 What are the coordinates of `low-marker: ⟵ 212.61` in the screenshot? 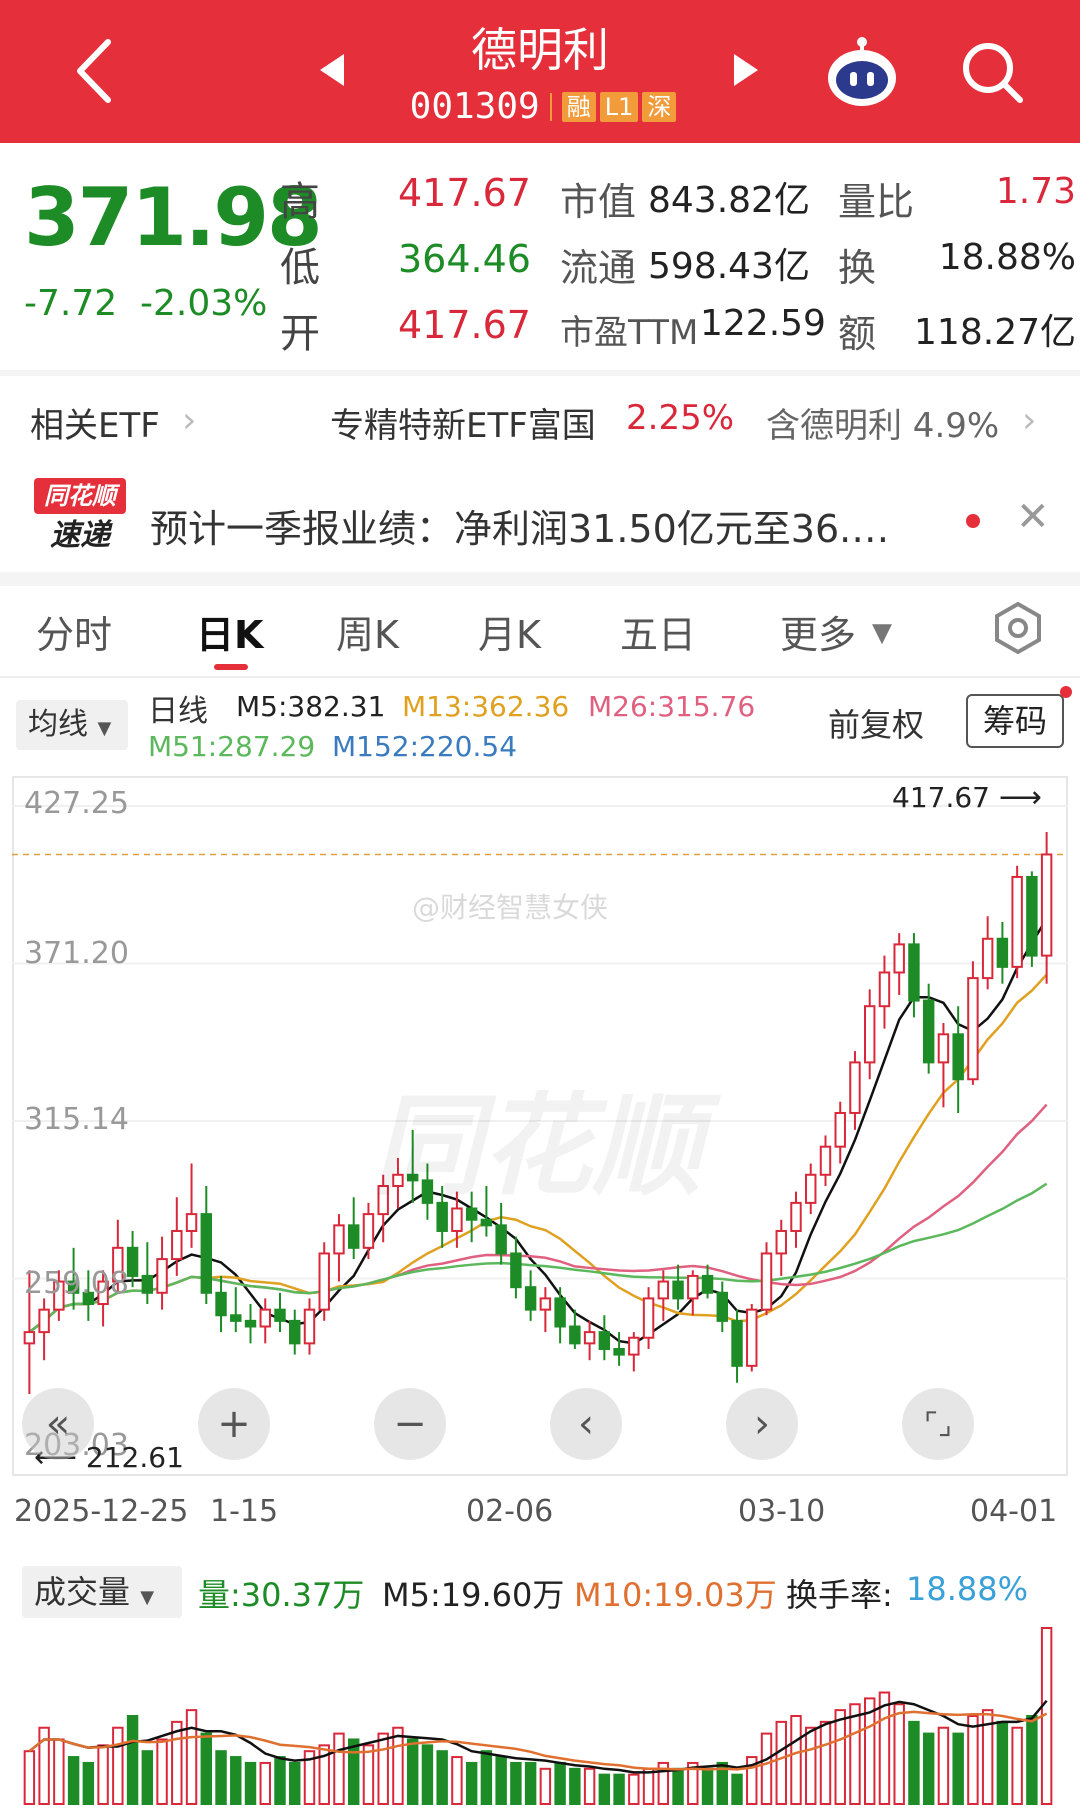 It's located at (109, 1457).